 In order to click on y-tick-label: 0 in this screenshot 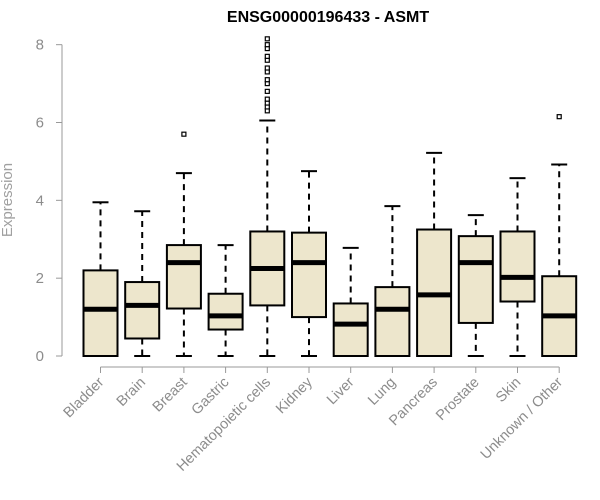, I will do `click(40, 356)`.